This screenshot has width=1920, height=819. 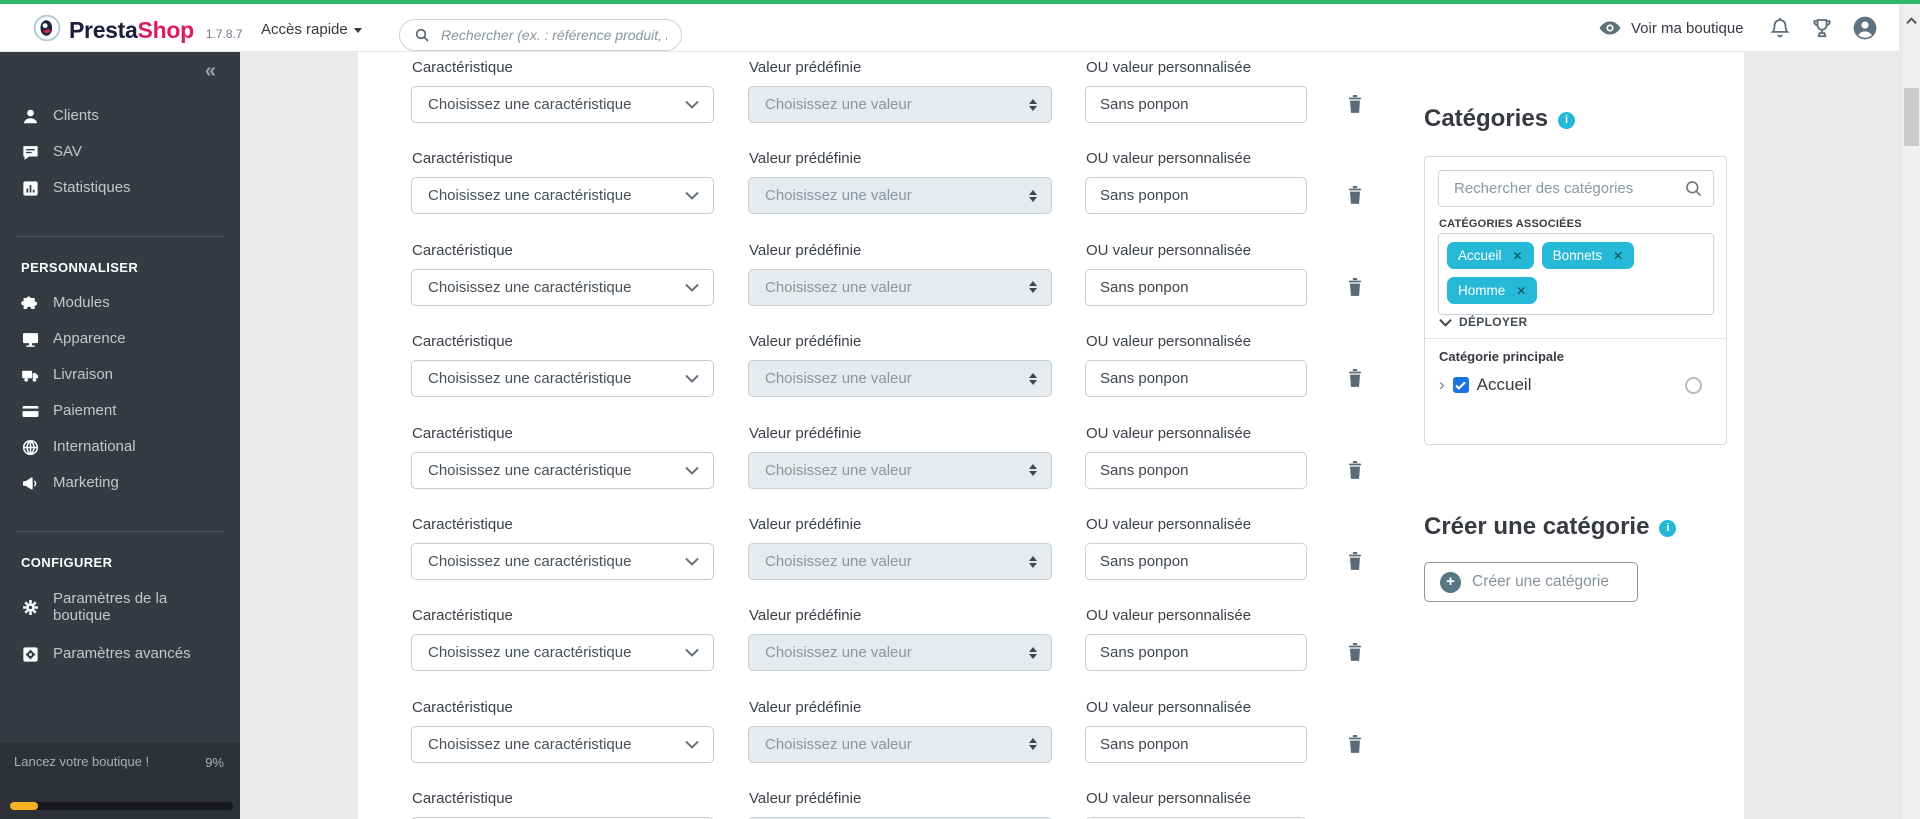 I want to click on sidebar-item-statistiques: Statistiques, so click(x=120, y=188).